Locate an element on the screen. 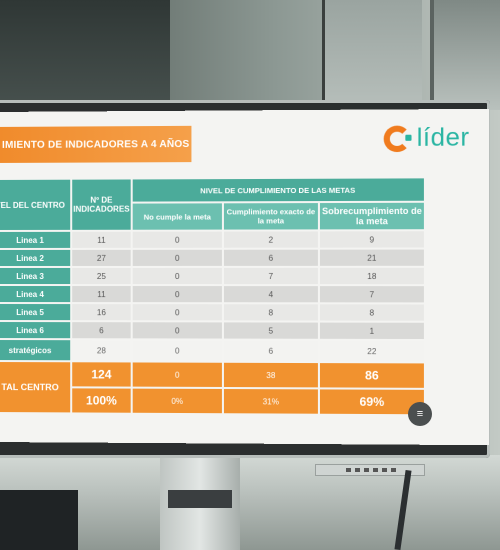  row-label: Linea 2 is located at coordinates (35, 258).